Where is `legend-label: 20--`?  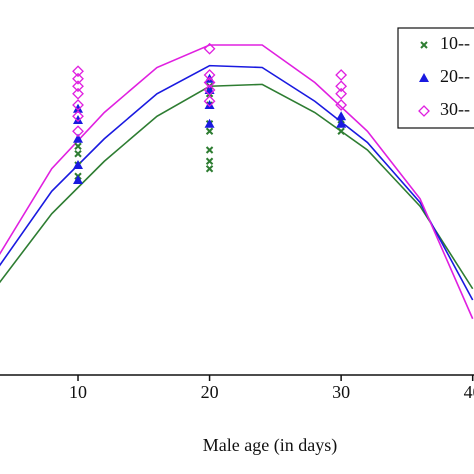 legend-label: 20-- is located at coordinates (455, 76).